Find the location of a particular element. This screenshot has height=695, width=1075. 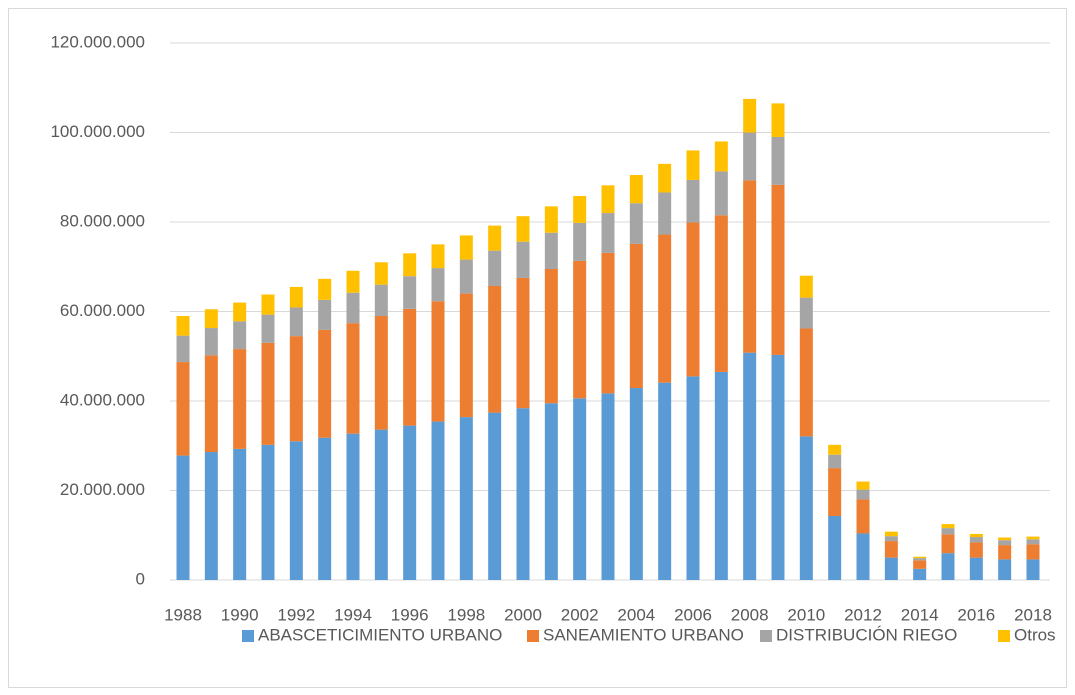

x-tick-label: 2016 is located at coordinates (976, 614).